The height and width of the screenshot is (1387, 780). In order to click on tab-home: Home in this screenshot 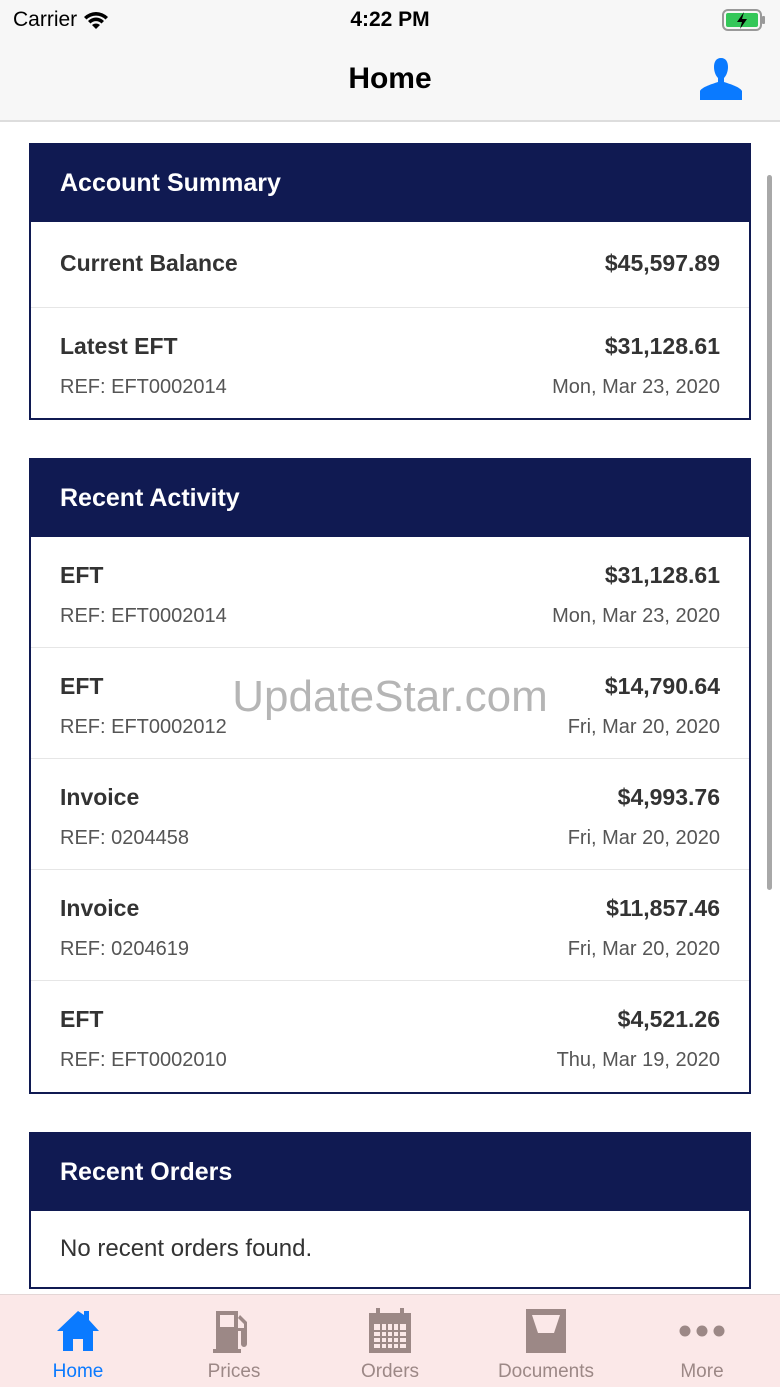, I will do `click(78, 1341)`.